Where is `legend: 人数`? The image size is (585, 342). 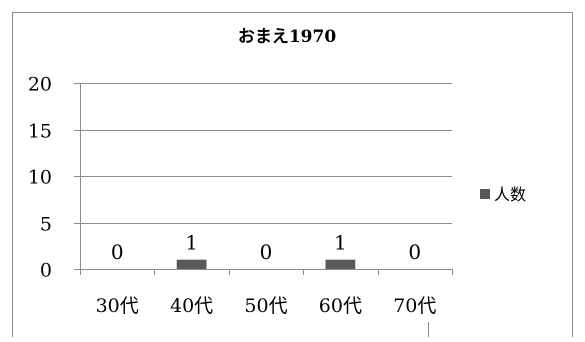
legend: 人数 is located at coordinates (503, 194).